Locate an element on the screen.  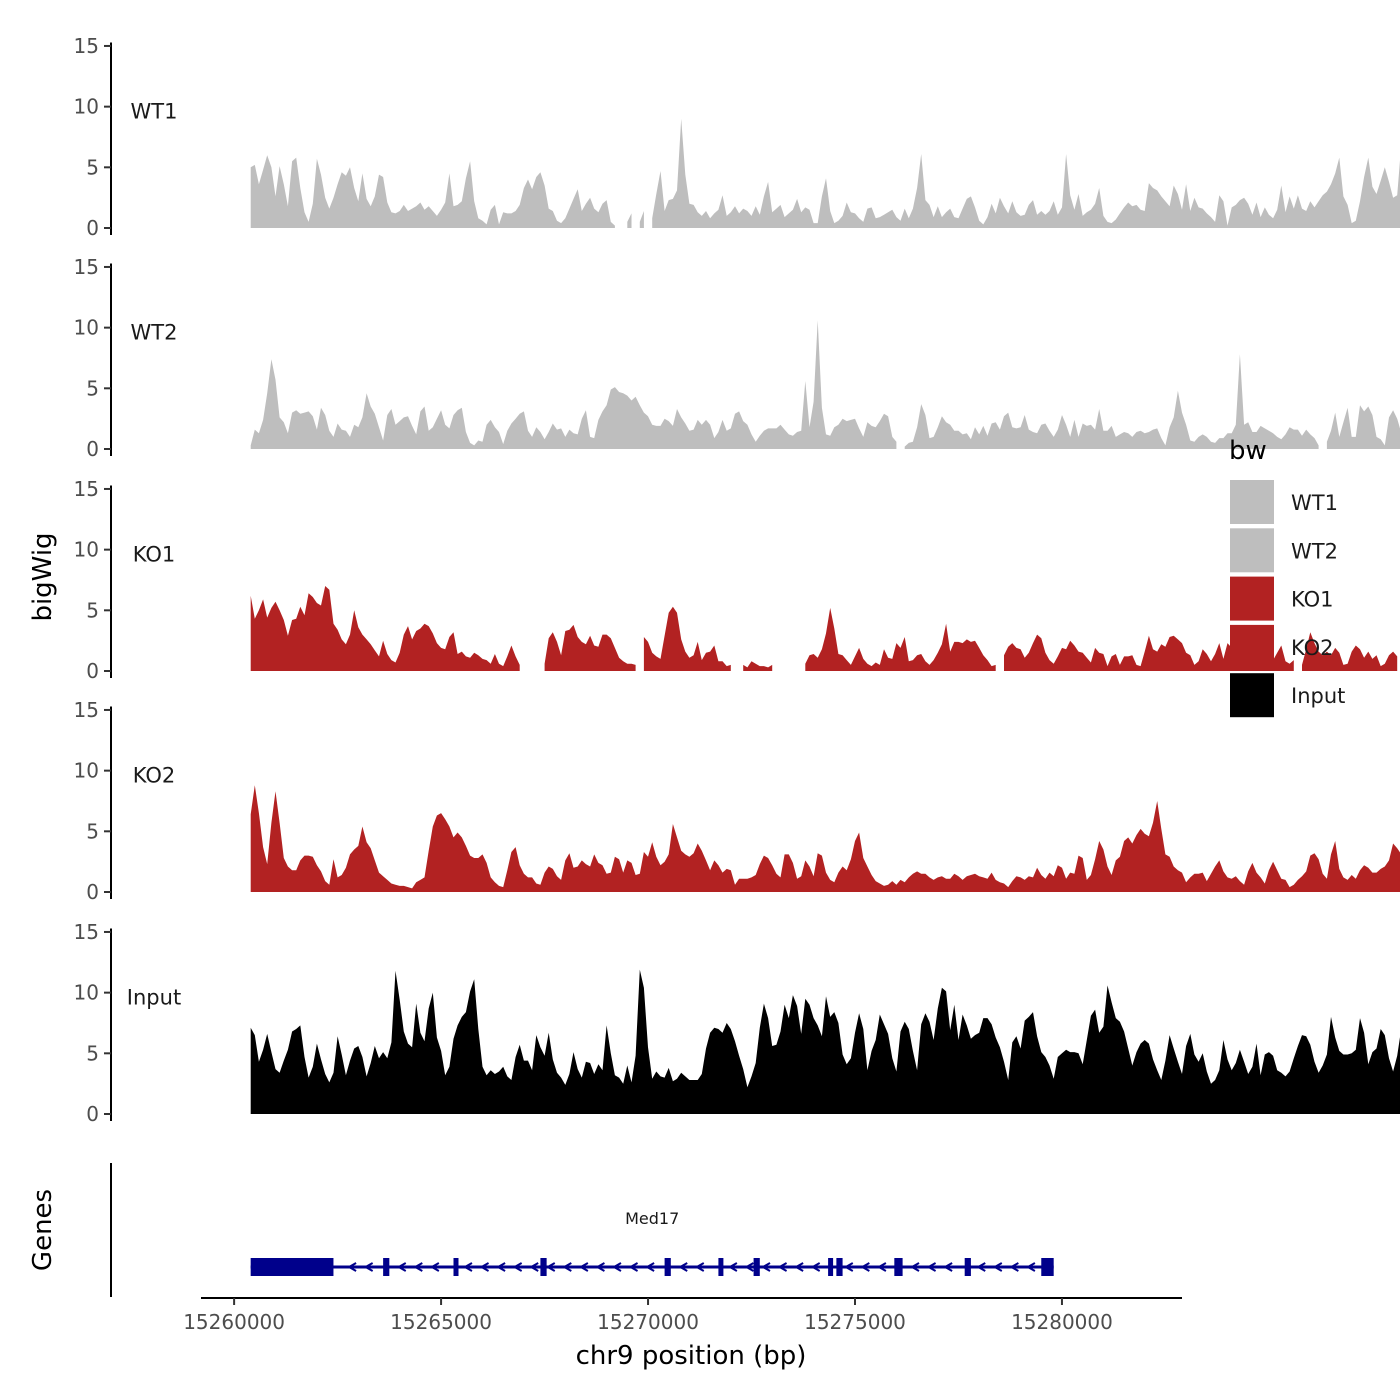
genes-axis-title: Genes is located at coordinates (43, 1230).